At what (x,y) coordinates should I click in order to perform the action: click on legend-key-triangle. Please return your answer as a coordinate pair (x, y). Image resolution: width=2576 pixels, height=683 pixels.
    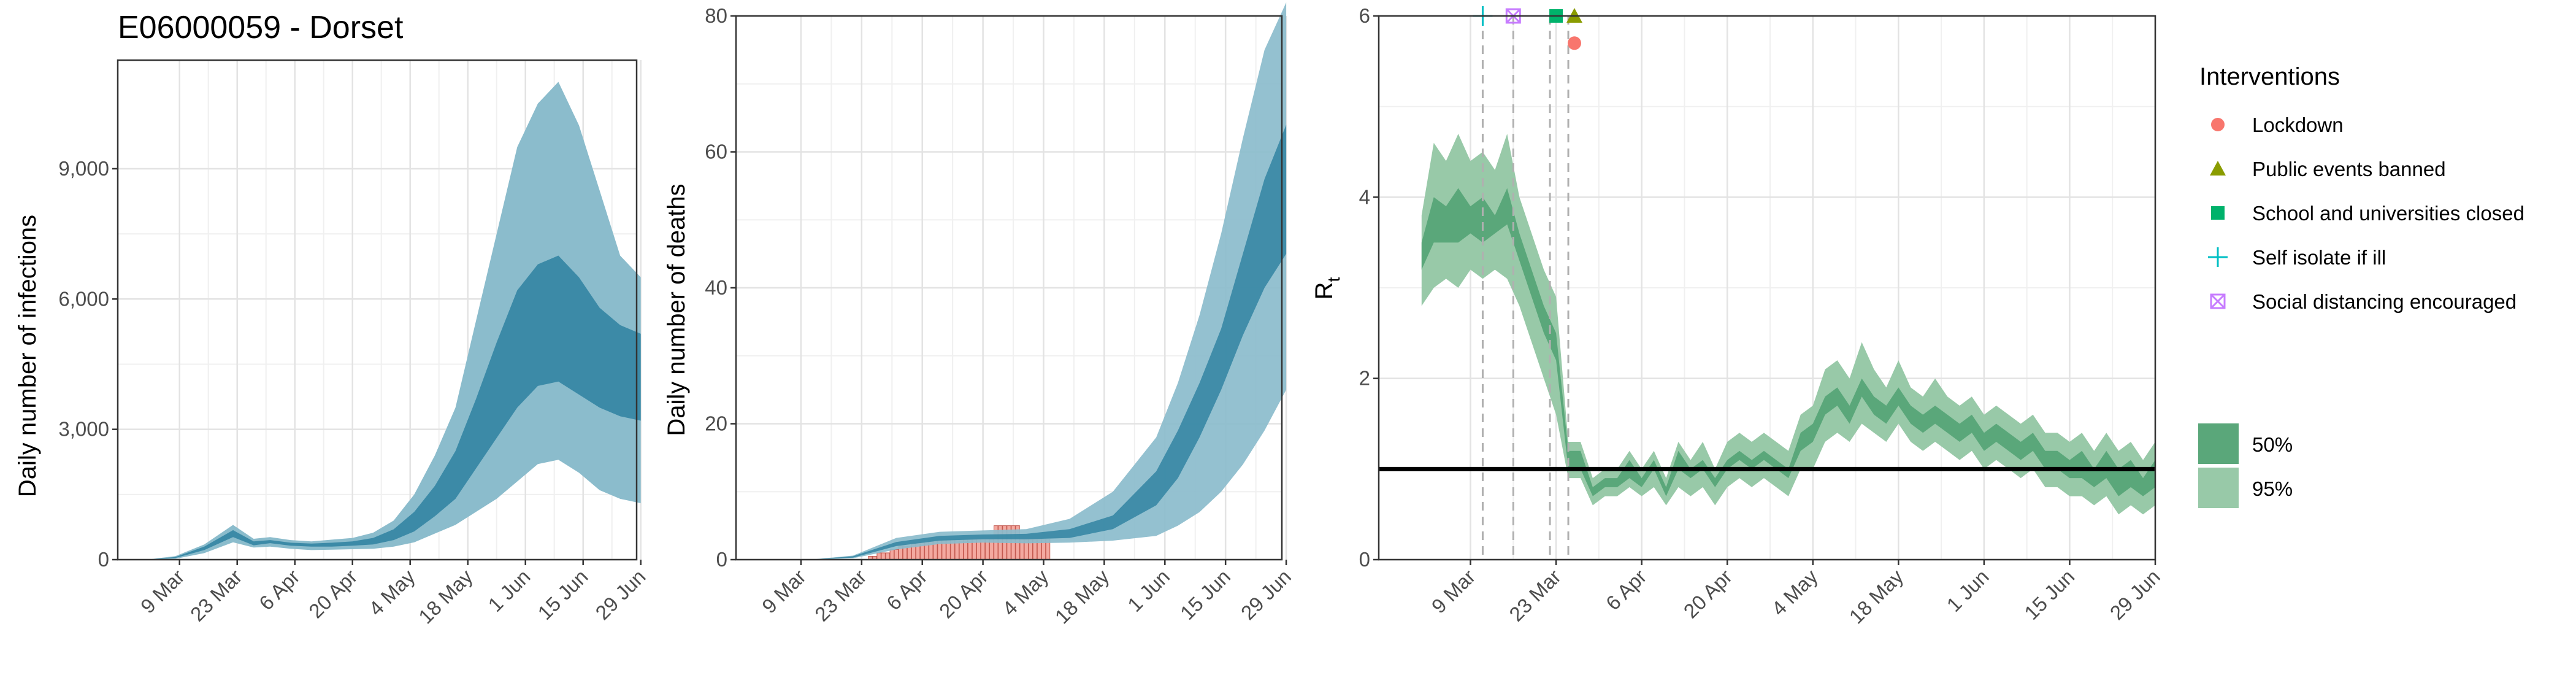
    Looking at the image, I should click on (2218, 168).